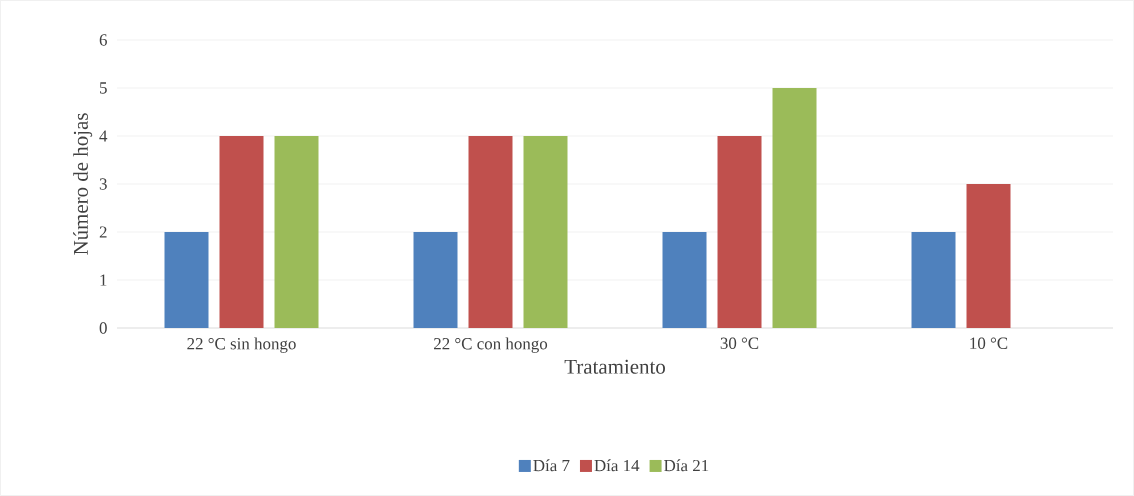 Image resolution: width=1134 pixels, height=496 pixels. I want to click on x-tick-label: 22 °C sin hongo, so click(241, 345).